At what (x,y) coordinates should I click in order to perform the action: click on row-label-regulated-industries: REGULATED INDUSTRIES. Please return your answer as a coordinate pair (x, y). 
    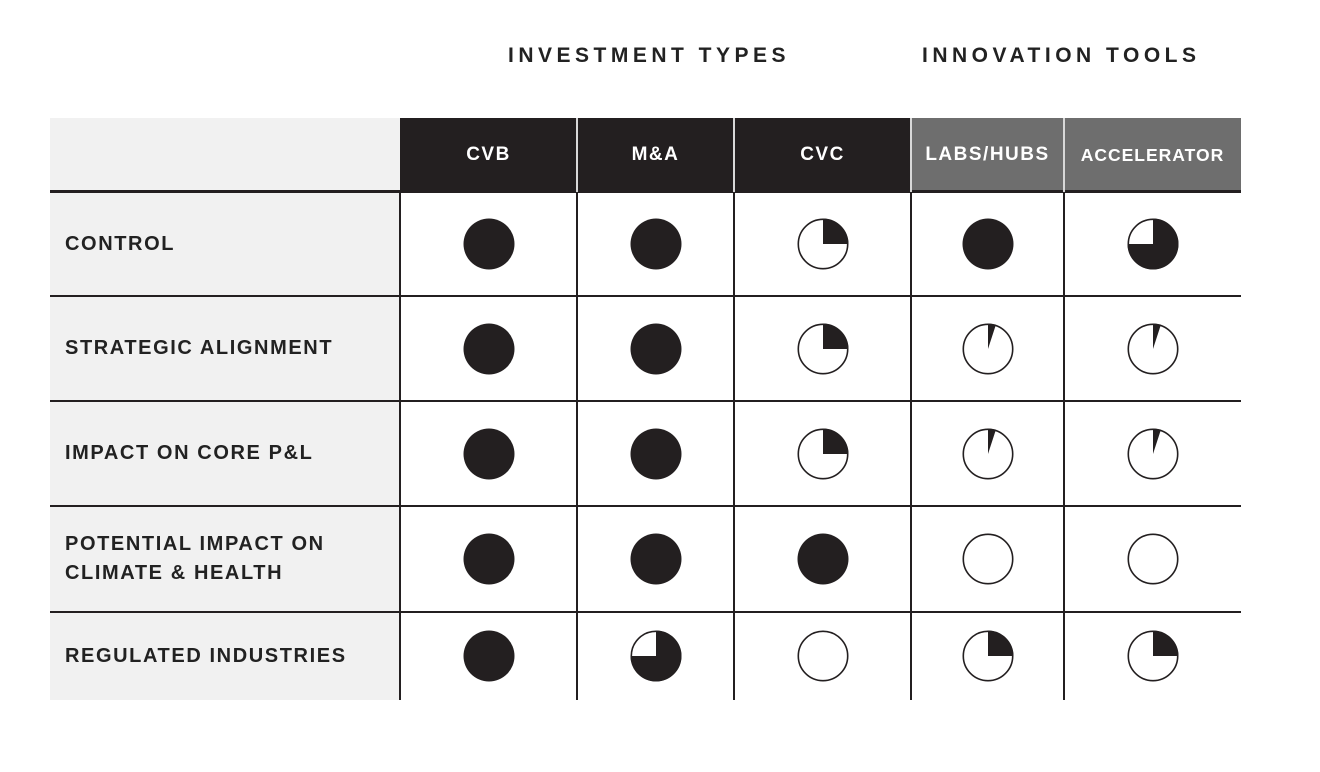
    Looking at the image, I should click on (225, 656).